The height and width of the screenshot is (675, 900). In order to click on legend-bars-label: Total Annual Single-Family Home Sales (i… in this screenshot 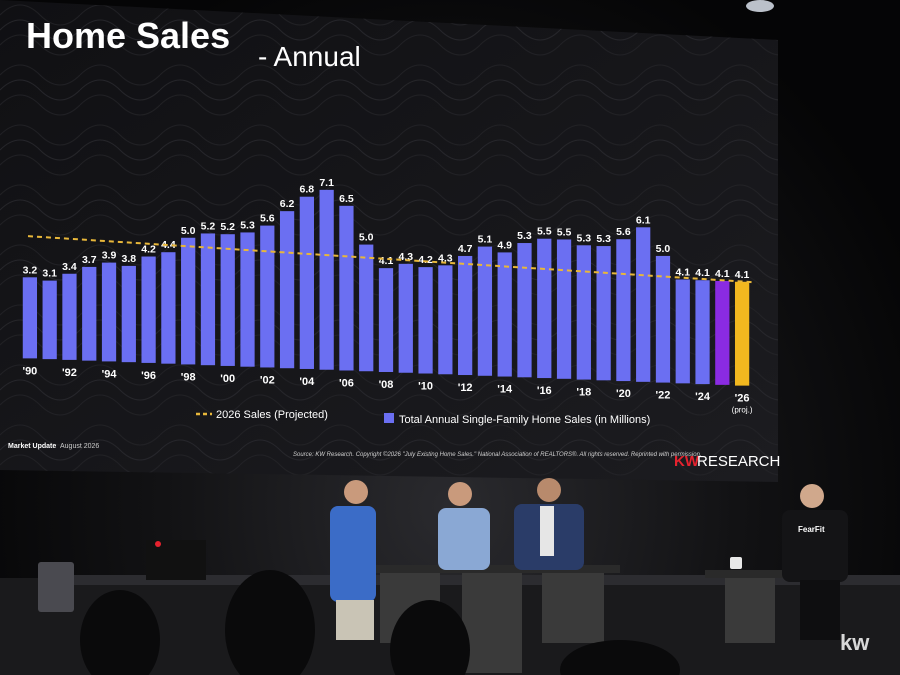, I will do `click(524, 420)`.